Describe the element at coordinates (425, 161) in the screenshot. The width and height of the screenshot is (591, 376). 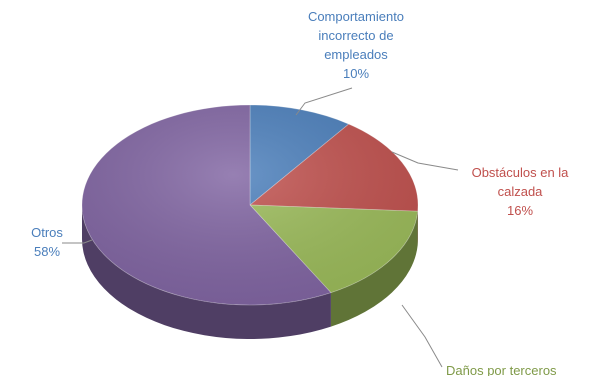
I see `leader-line-obstaculos-en-la-calzada` at that location.